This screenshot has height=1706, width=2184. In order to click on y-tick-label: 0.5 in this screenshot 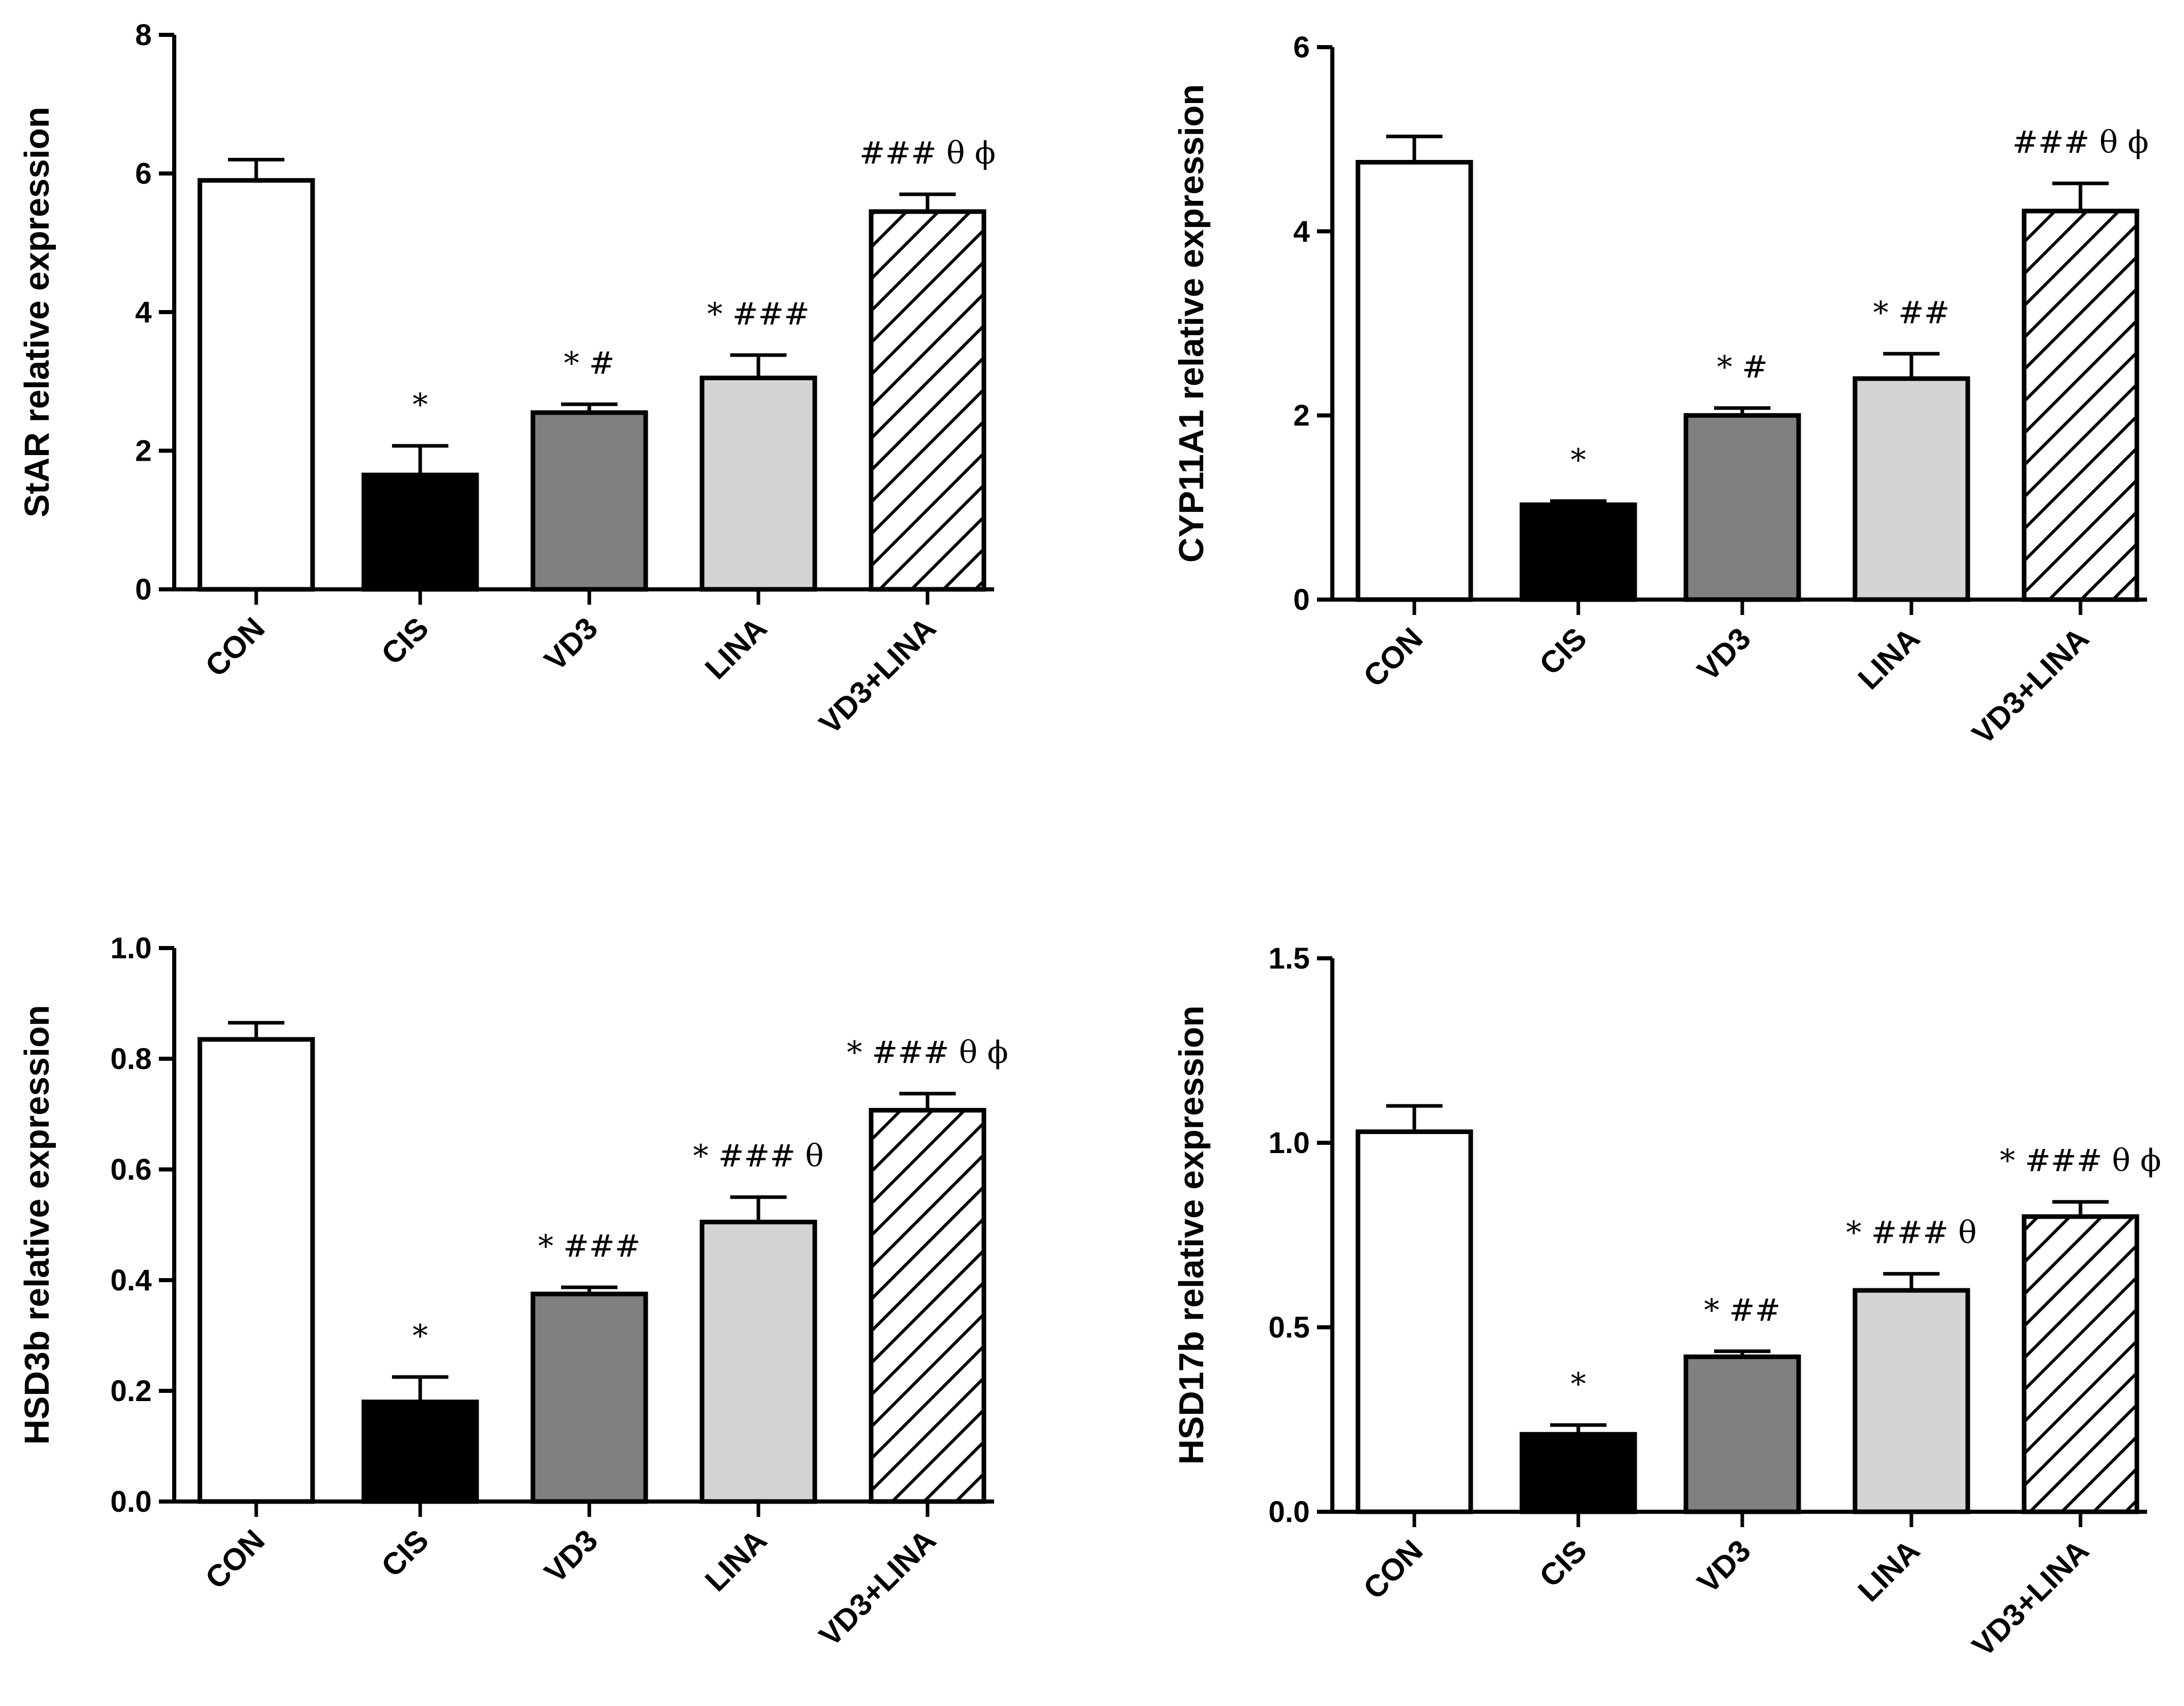, I will do `click(1289, 1327)`.